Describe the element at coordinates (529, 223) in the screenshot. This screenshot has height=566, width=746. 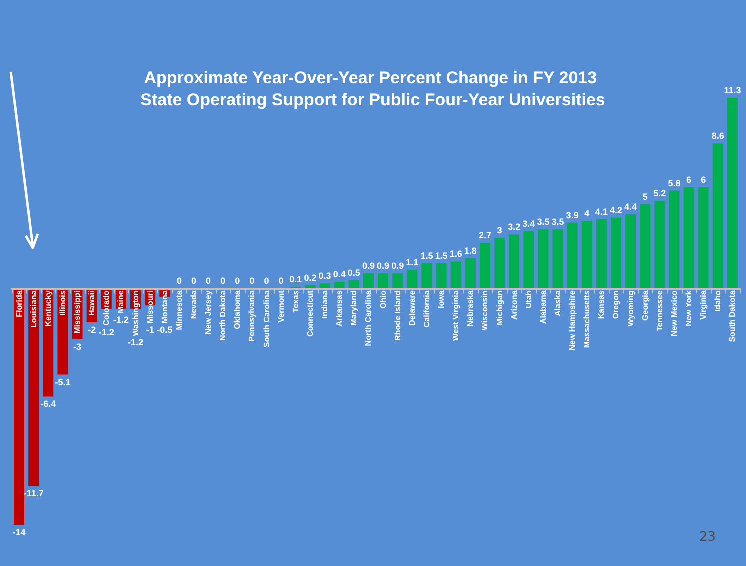
I see `data-label: 3.4` at that location.